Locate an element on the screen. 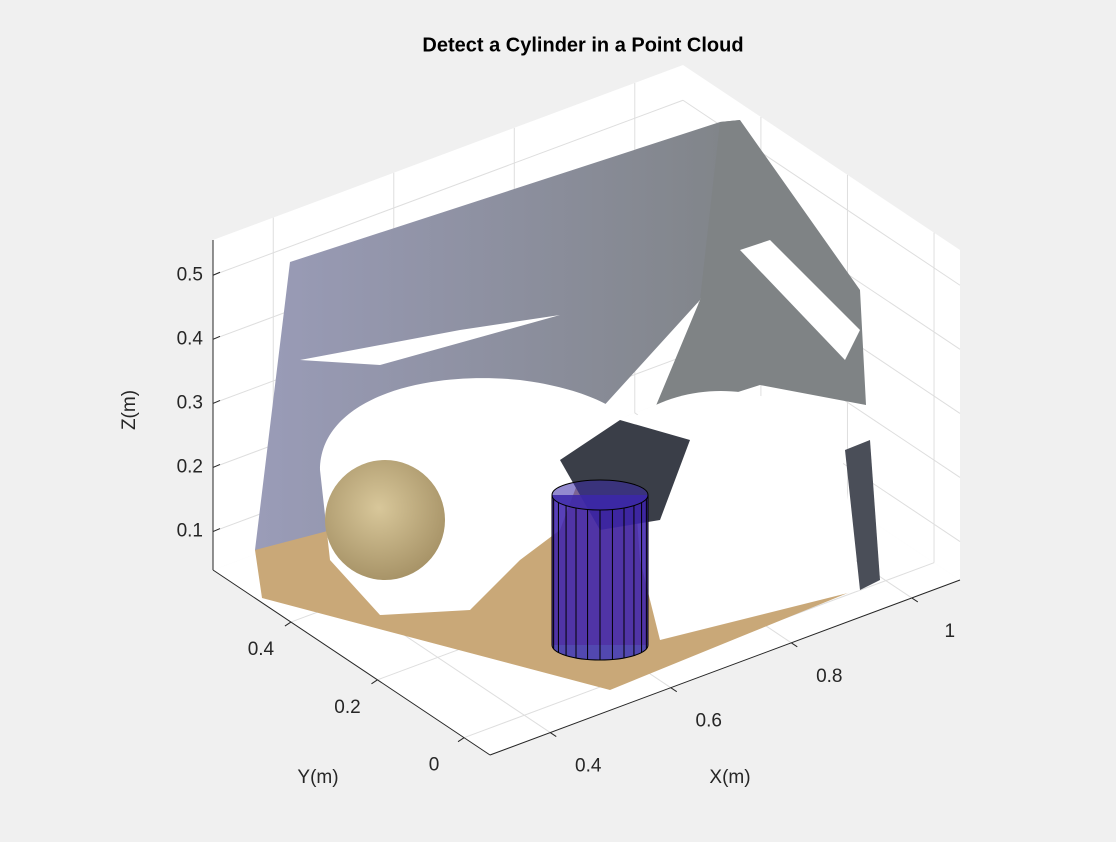 This screenshot has height=842, width=1116. x-tick-label: 0.4 is located at coordinates (588, 766).